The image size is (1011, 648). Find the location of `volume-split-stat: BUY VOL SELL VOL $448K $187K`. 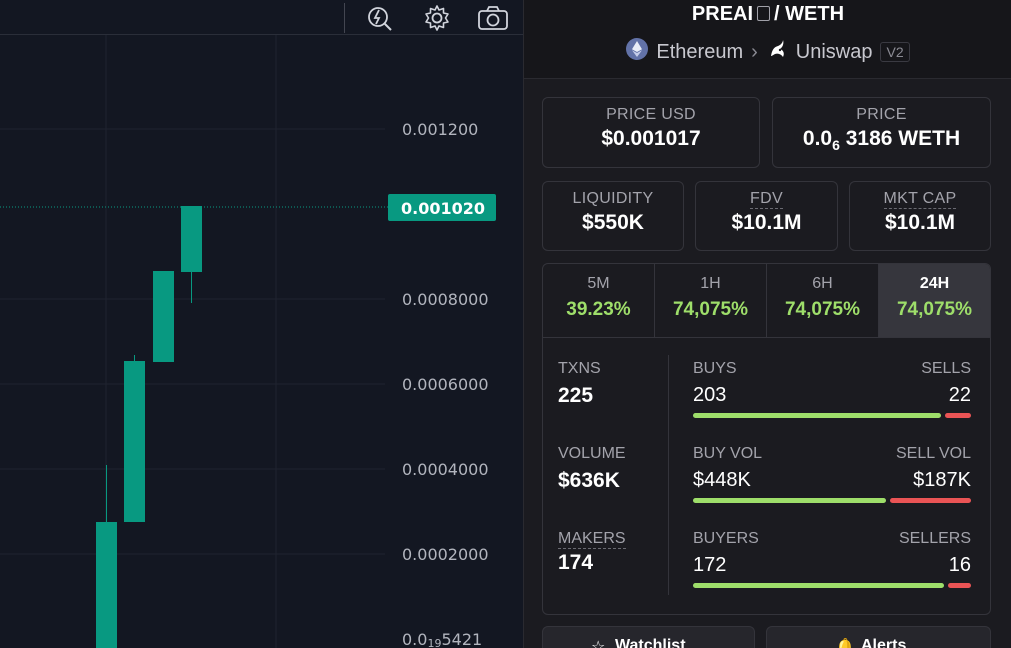

volume-split-stat: BUY VOL SELL VOL $448K $187K is located at coordinates (832, 474).